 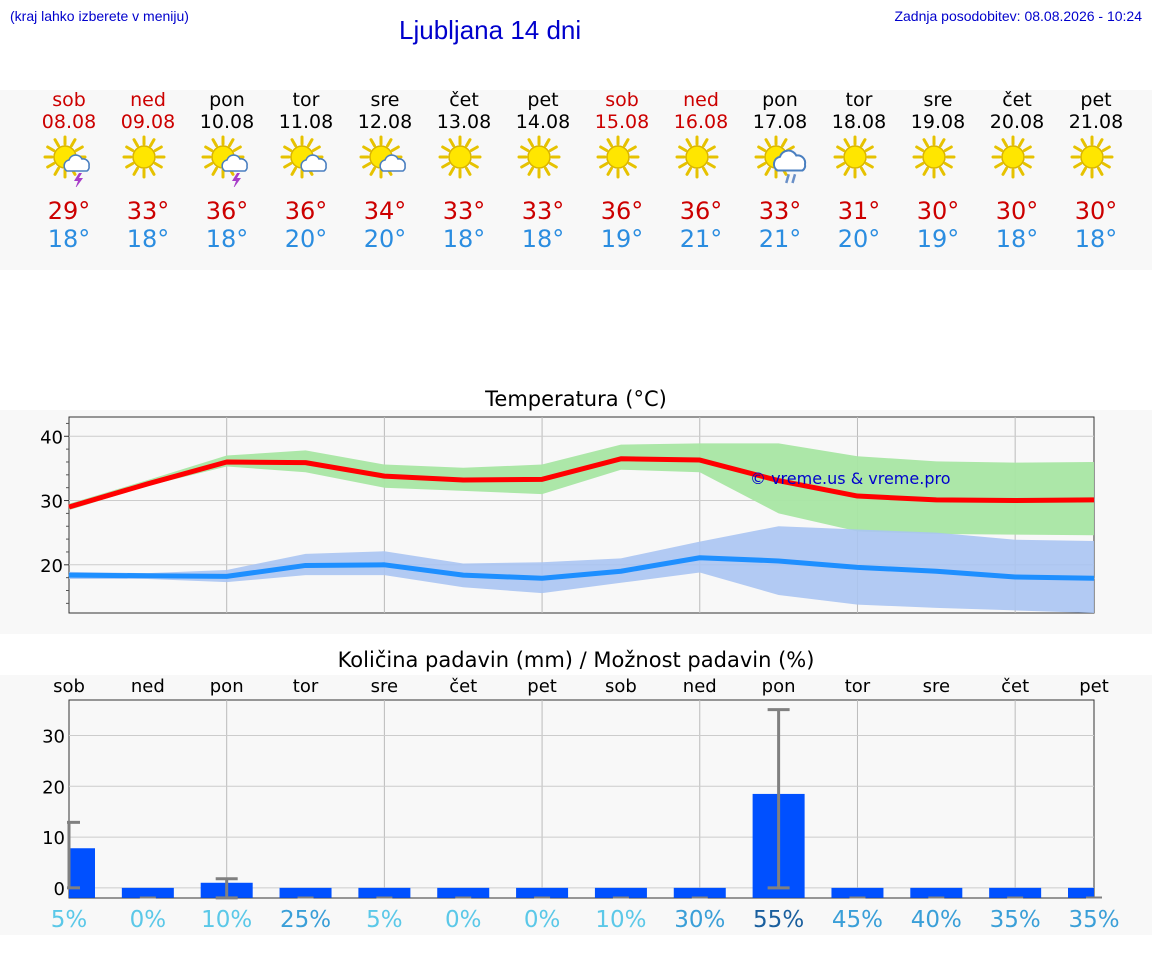 What do you see at coordinates (622, 122) in the screenshot?
I see `day-date: 15.08` at bounding box center [622, 122].